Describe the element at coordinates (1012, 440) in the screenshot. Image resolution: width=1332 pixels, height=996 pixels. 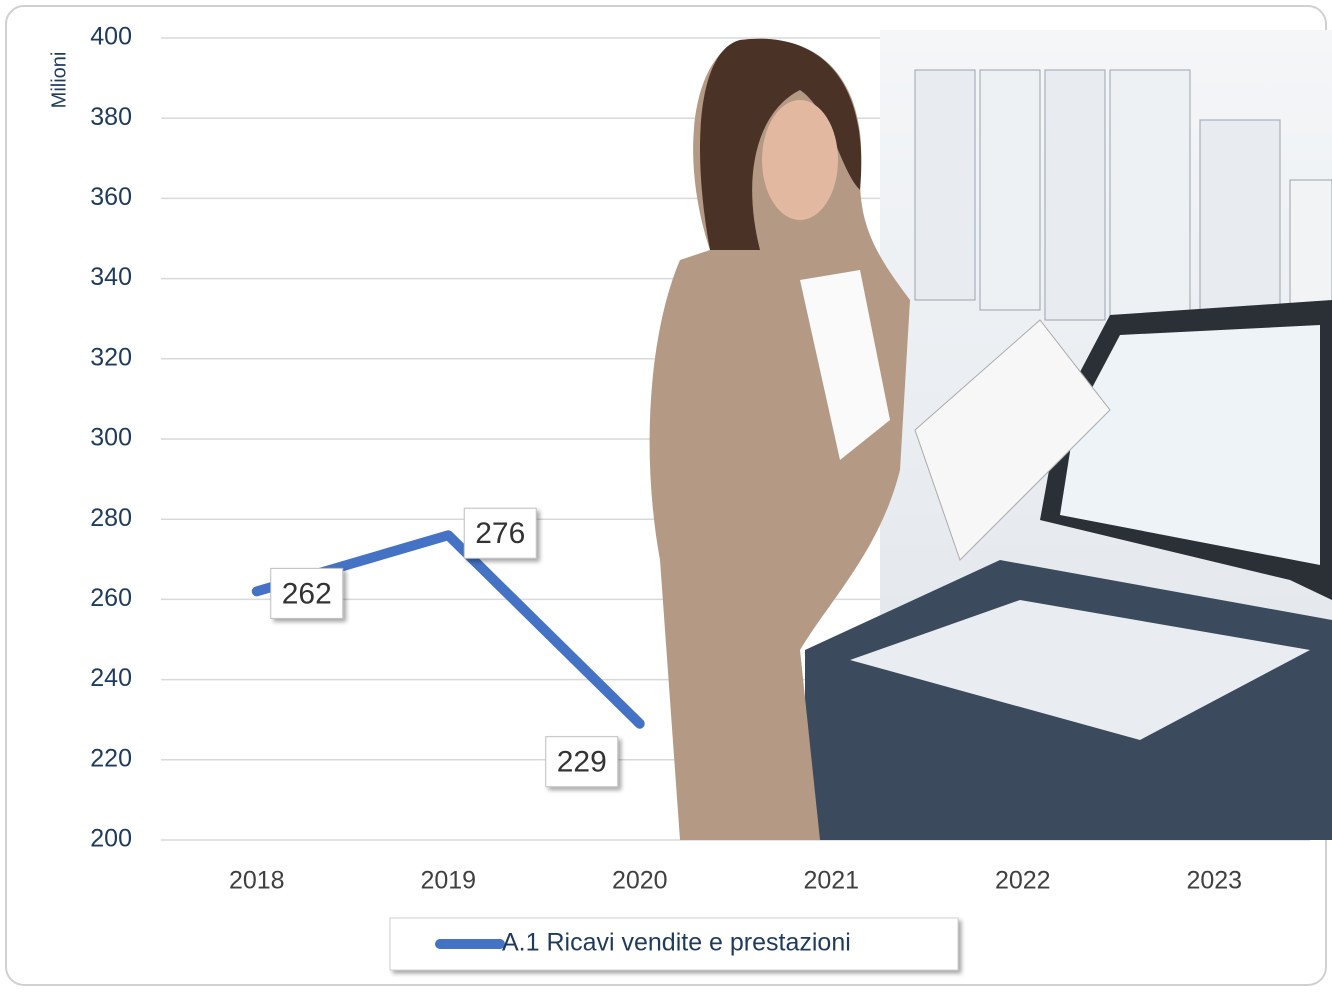
I see `document` at that location.